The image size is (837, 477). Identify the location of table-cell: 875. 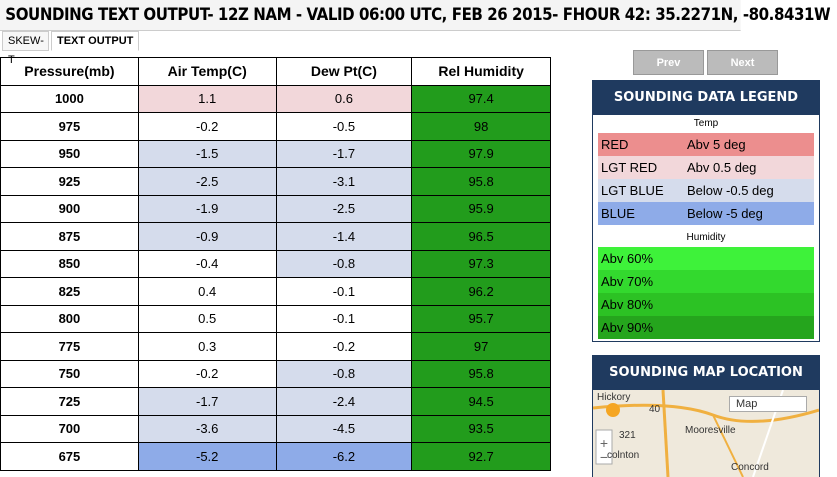
(69, 236).